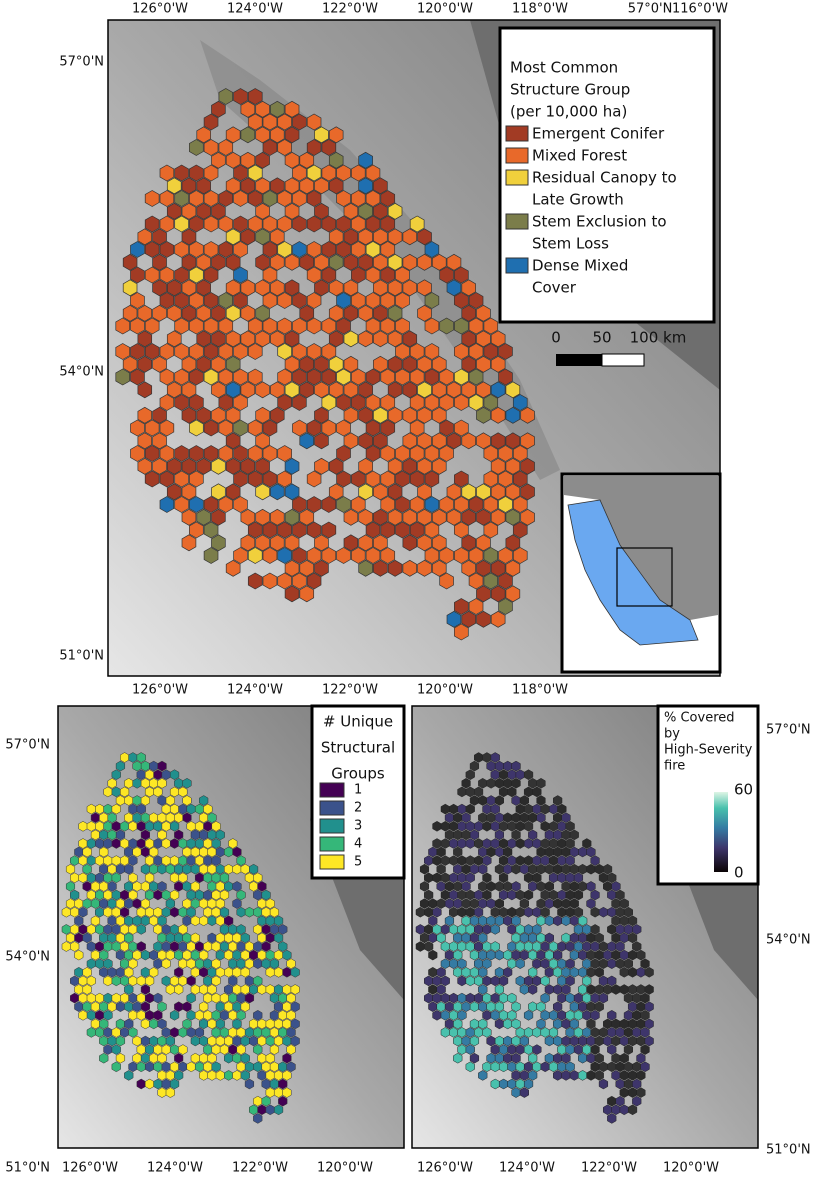 Image resolution: width=820 pixels, height=1204 pixels. Describe the element at coordinates (517, 155) in the screenshot. I see `legend-swatch` at that location.